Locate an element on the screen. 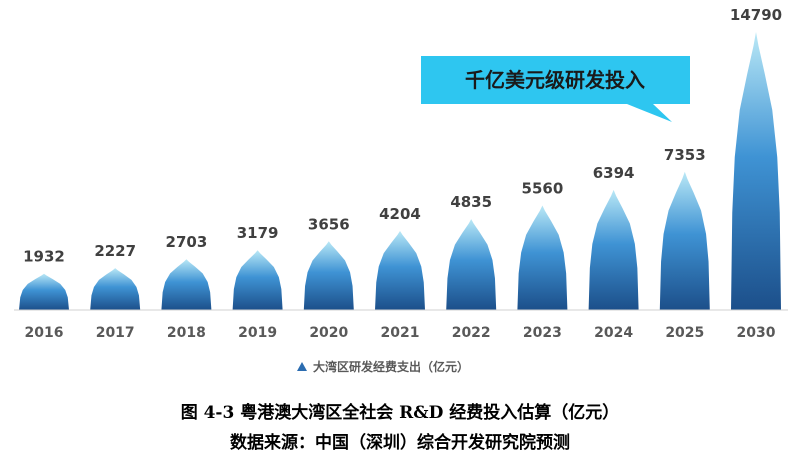  data-peak-2019 is located at coordinates (257, 280).